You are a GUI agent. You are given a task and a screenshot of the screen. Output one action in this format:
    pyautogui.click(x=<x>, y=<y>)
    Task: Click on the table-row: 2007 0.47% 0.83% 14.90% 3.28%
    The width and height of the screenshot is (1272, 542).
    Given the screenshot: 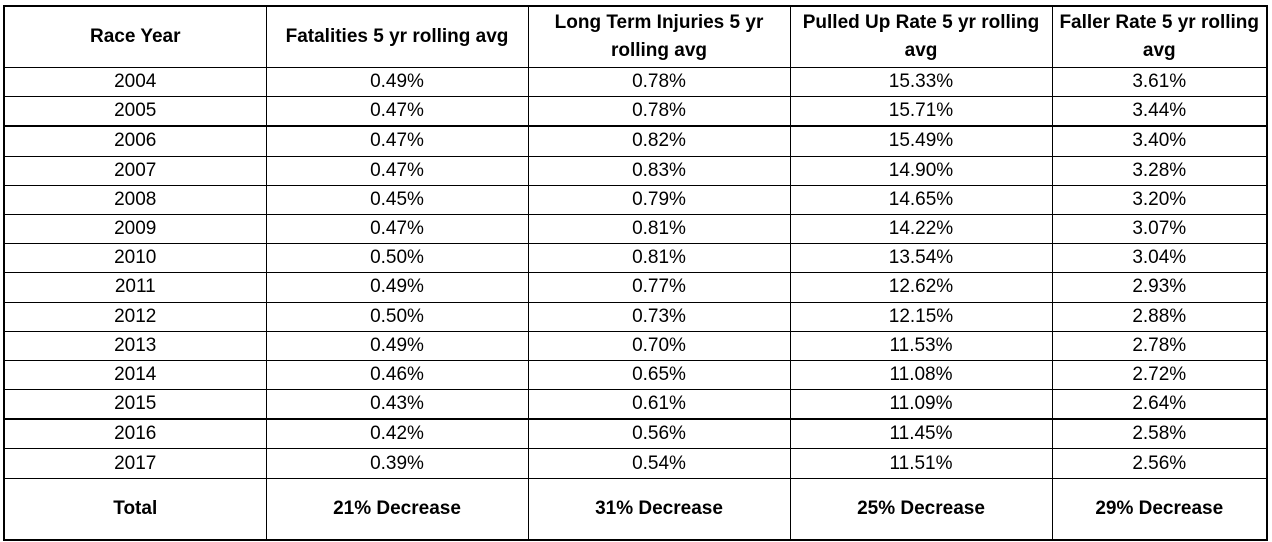 What is the action you would take?
    pyautogui.click(x=635, y=170)
    